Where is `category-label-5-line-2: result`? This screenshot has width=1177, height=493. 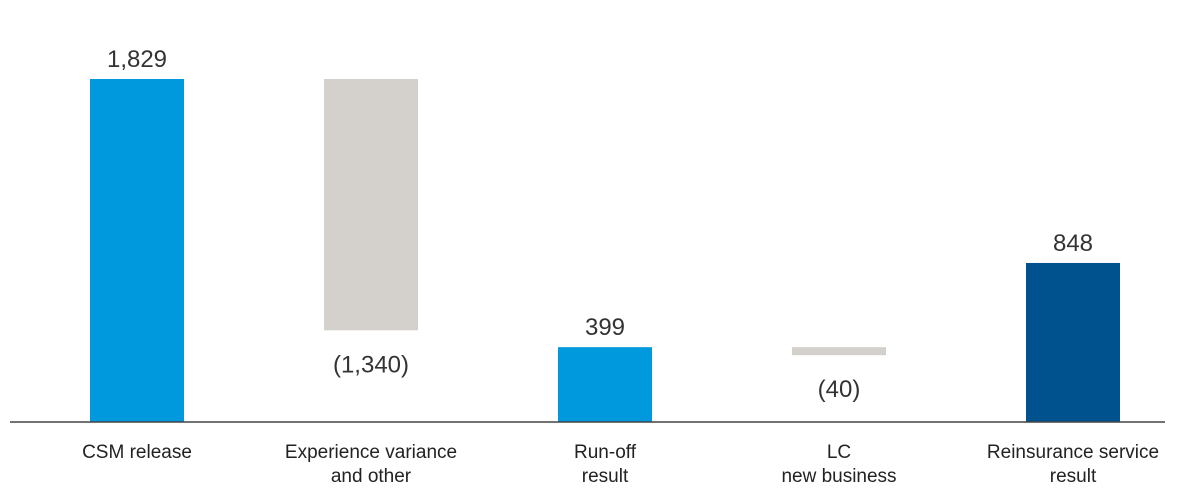 category-label-5-line-2: result is located at coordinates (1073, 476).